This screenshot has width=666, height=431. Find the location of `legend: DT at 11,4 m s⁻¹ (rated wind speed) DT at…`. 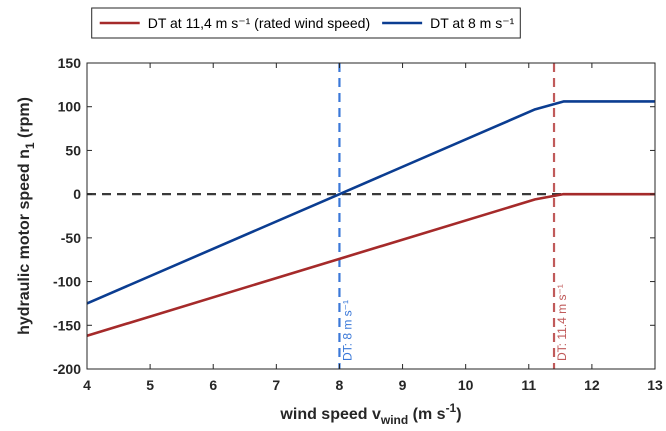

legend: DT at 11,4 m s⁻¹ (rated wind speed) DT at… is located at coordinates (306, 23).